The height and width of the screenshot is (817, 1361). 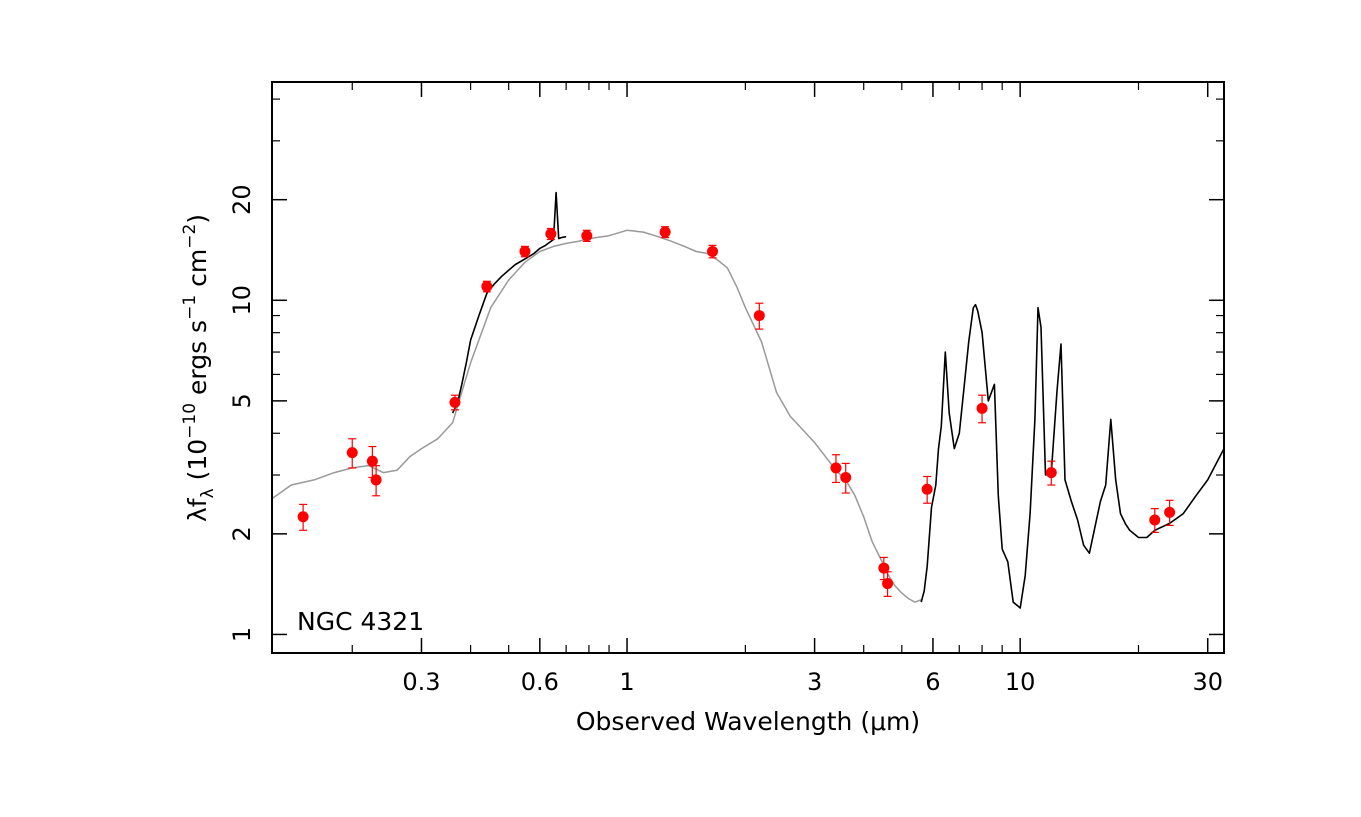 I want to click on x-tick-label: 0.6, so click(x=540, y=682).